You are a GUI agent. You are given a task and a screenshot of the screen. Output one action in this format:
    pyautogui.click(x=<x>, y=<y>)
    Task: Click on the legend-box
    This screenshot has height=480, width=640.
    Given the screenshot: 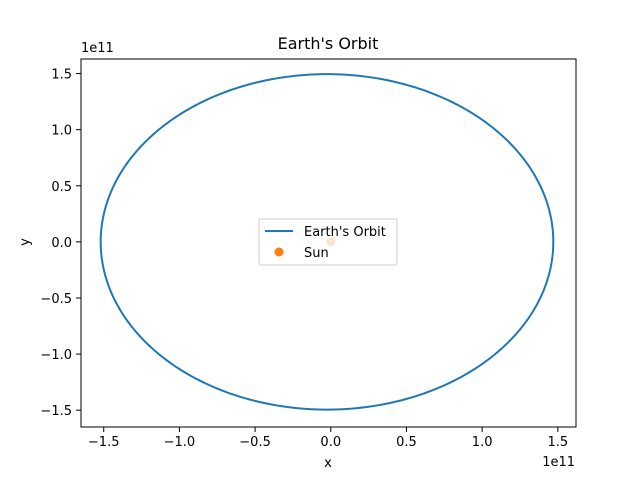 What is the action you would take?
    pyautogui.click(x=328, y=242)
    